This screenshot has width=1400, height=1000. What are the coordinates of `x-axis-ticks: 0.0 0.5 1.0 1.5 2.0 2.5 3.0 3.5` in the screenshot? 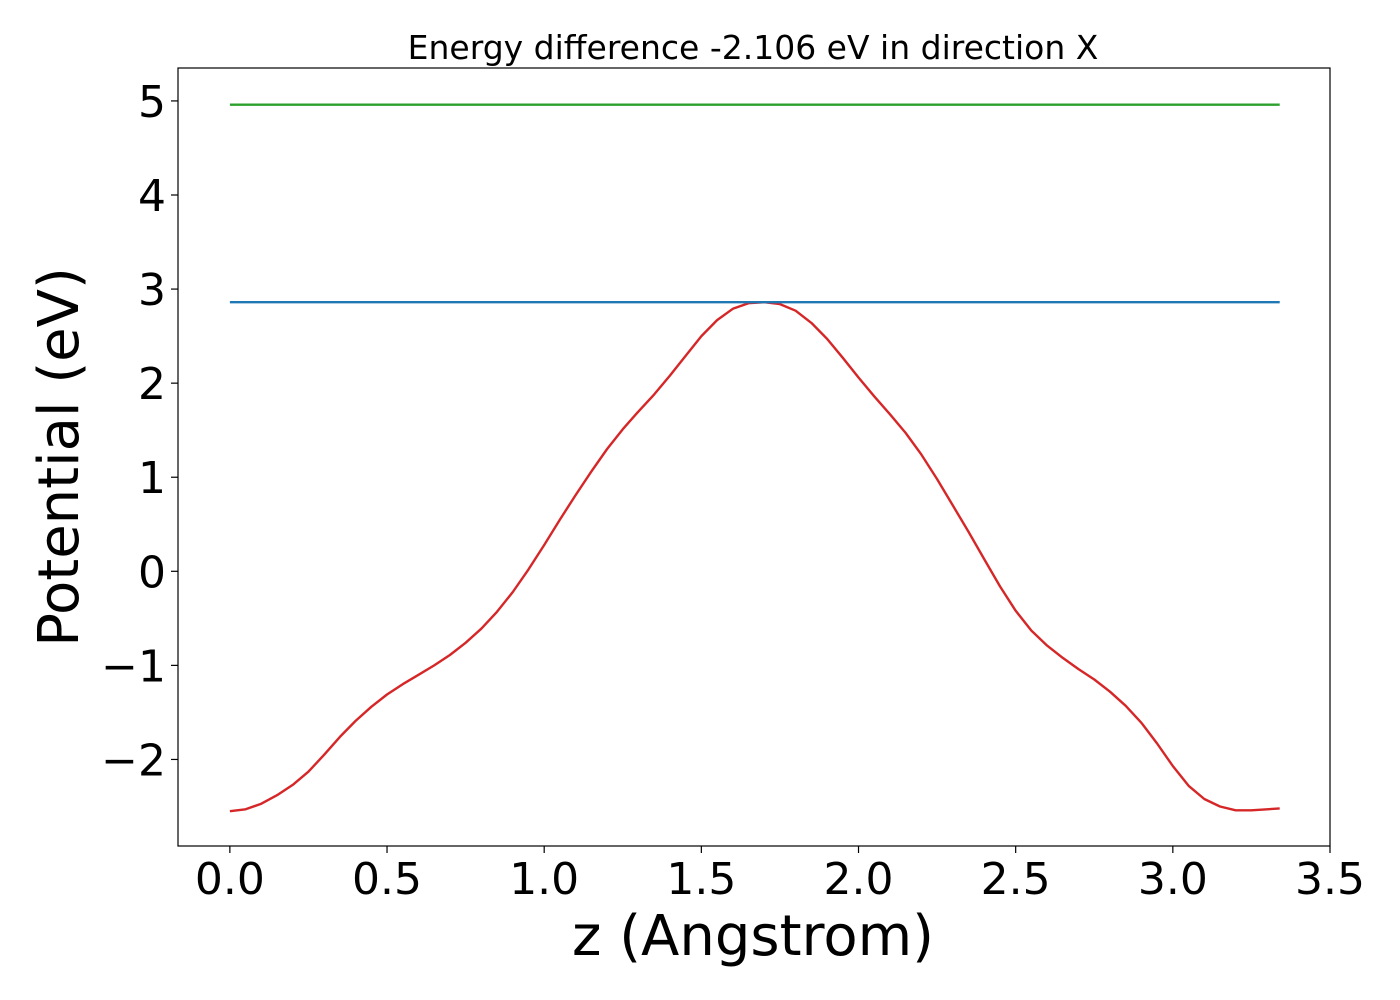 It's located at (780, 875).